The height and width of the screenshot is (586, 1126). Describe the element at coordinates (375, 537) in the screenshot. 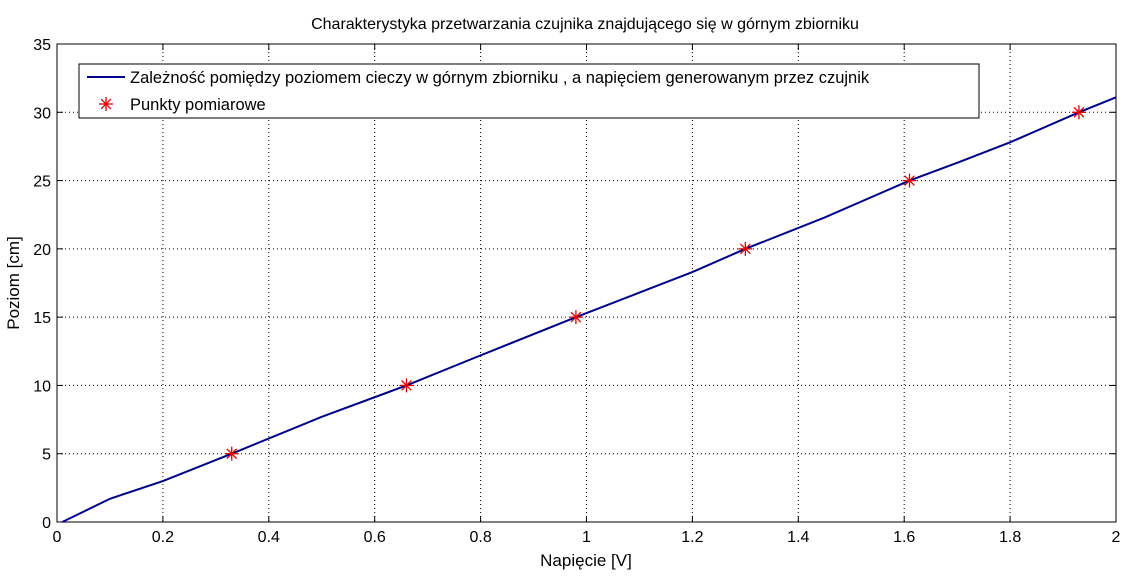

I see `x-tick-label: 0.6` at that location.